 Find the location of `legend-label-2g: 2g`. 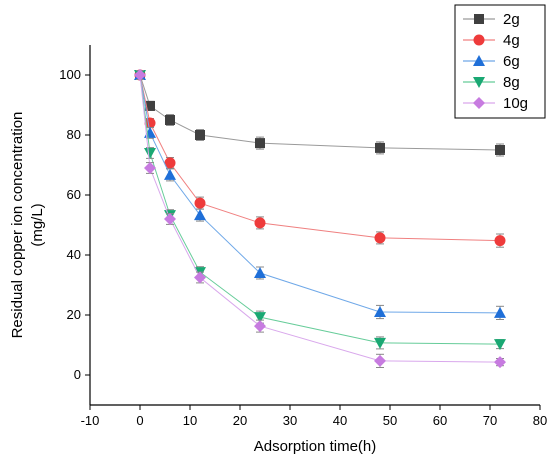

legend-label-2g: 2g is located at coordinates (511, 19).